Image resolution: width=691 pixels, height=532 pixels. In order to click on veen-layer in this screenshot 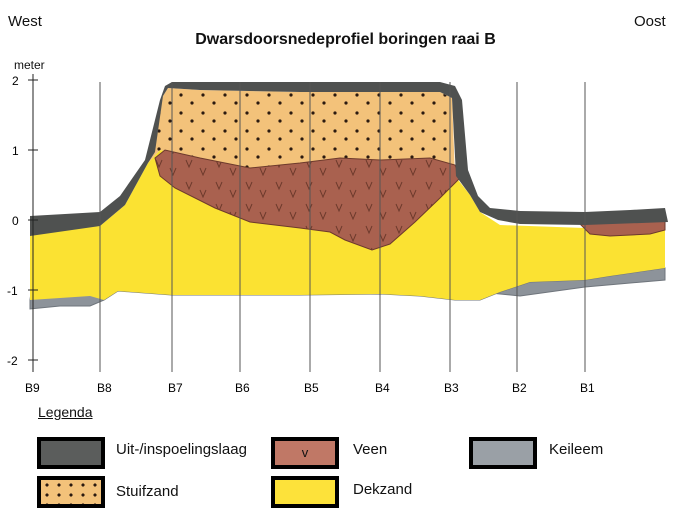, I will do `click(307, 200)`.